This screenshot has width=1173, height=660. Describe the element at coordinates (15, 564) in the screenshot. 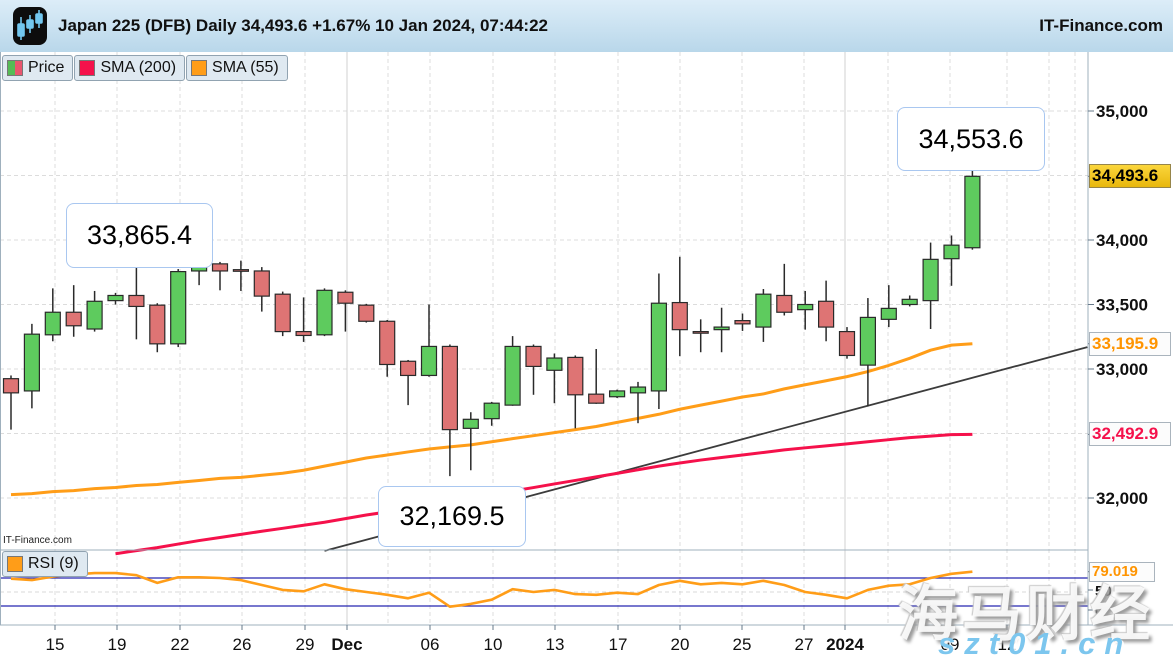

I see `rsi-swatch-icon` at that location.